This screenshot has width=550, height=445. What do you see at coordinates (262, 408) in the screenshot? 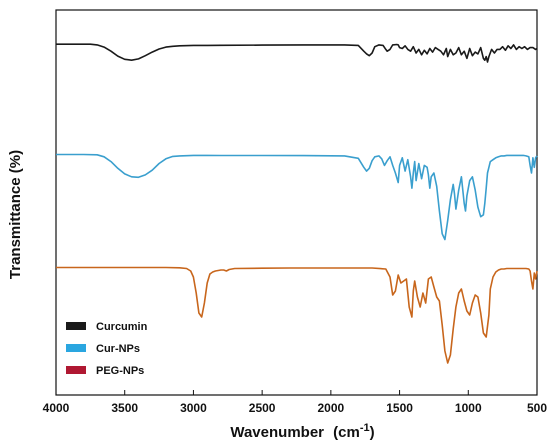
I see `x-tick-label: 2500` at bounding box center [262, 408].